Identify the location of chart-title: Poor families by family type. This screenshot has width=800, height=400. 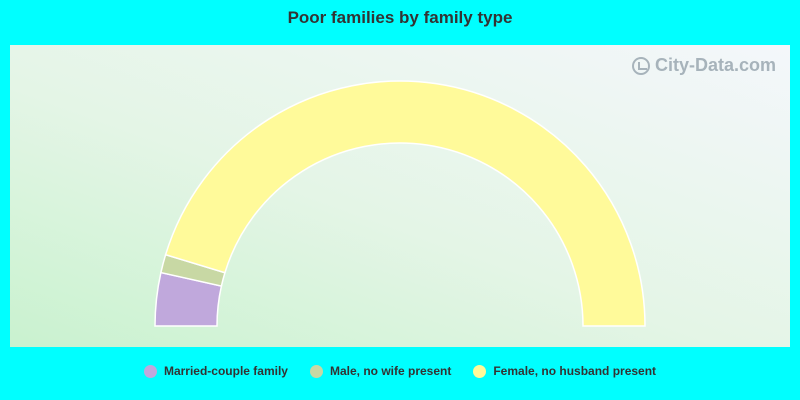
(400, 17).